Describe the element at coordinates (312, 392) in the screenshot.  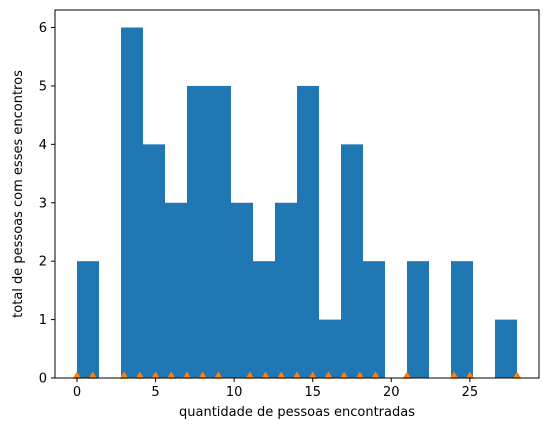
I see `x-tick-label: 15` at that location.